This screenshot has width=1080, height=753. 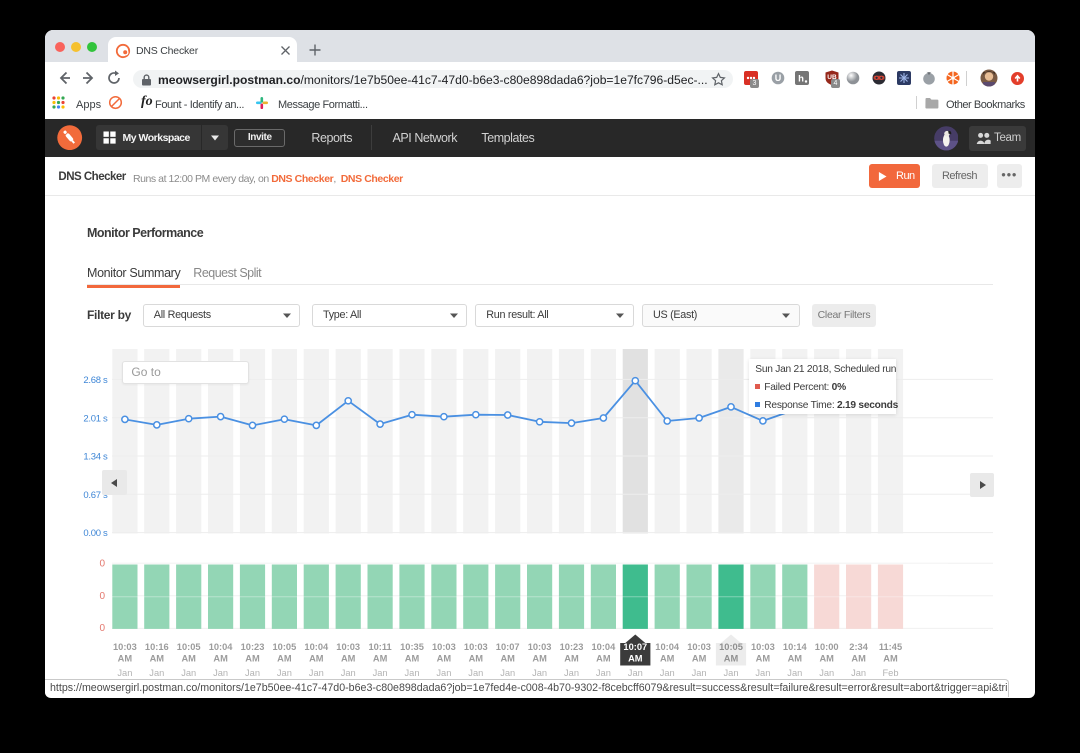 I want to click on svg-text: U, so click(x=778, y=78).